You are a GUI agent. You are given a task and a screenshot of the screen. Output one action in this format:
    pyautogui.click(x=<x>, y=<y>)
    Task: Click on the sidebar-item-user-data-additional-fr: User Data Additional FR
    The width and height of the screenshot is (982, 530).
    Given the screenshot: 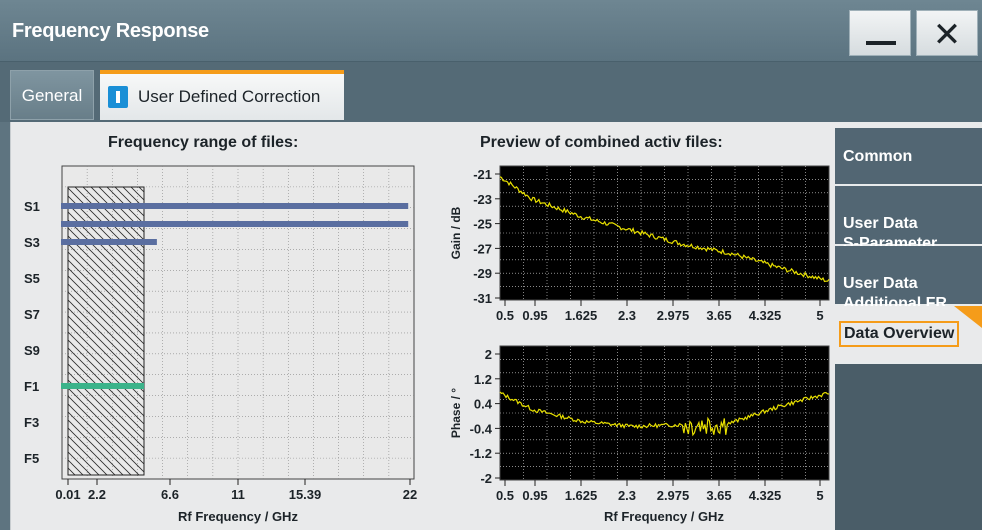 What is the action you would take?
    pyautogui.click(x=908, y=279)
    